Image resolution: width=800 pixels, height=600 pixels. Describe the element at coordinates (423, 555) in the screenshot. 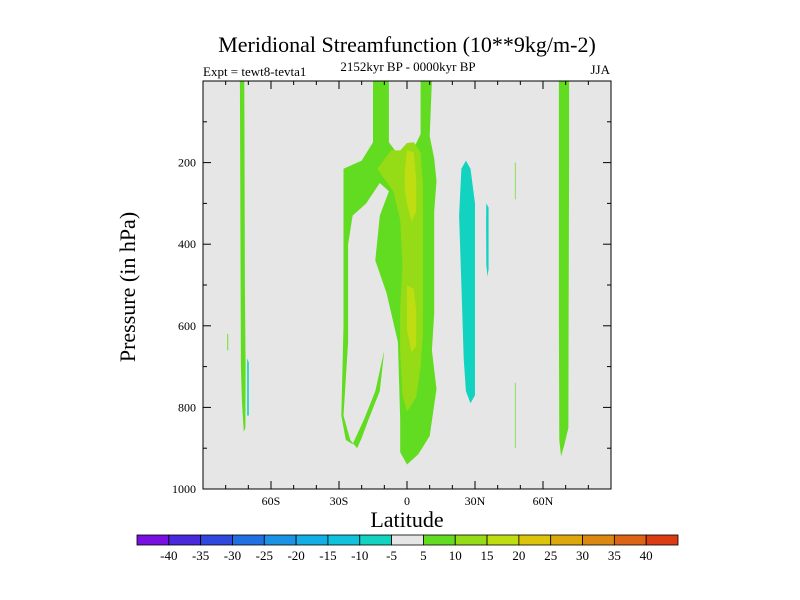

I see `colorbar-label: 5` at that location.